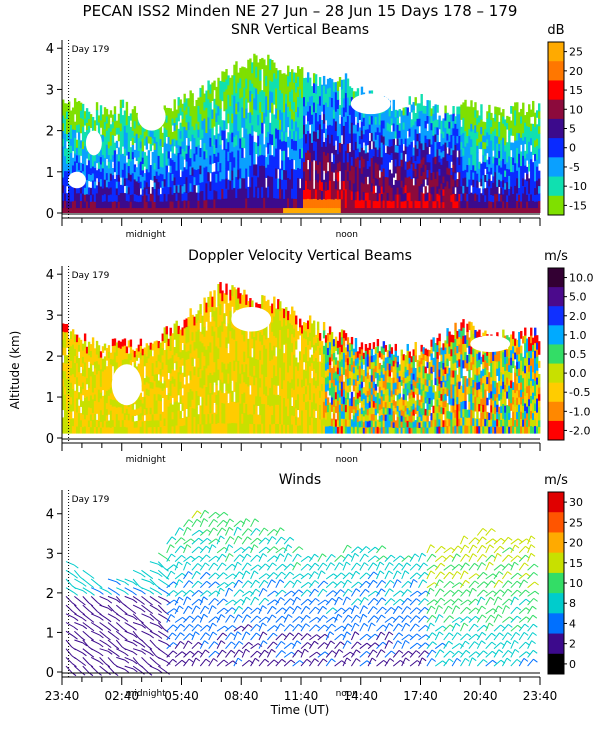  What do you see at coordinates (556, 90) in the screenshot?
I see `colorbar-swatch` at bounding box center [556, 90].